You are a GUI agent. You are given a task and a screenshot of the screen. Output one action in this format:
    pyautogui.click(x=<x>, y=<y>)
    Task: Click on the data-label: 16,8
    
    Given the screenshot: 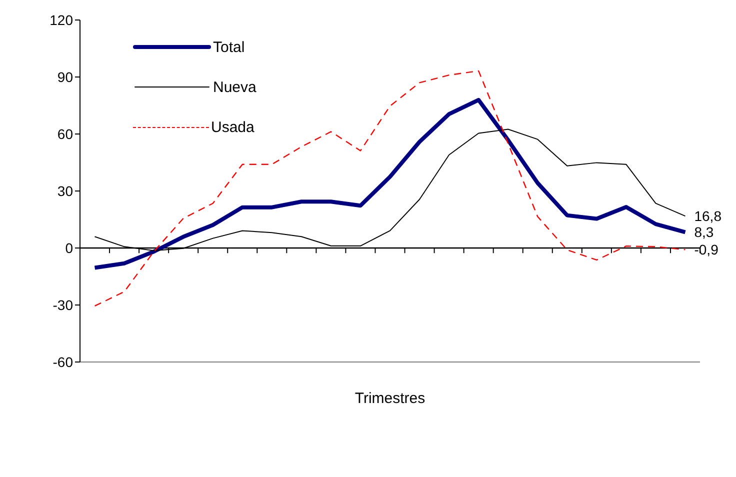 What is the action you would take?
    pyautogui.click(x=708, y=216)
    